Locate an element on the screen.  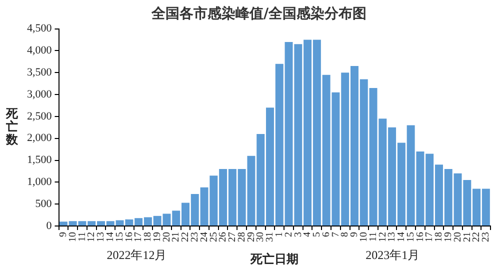
y-tick-label: 3,500 is located at coordinates (39, 72).